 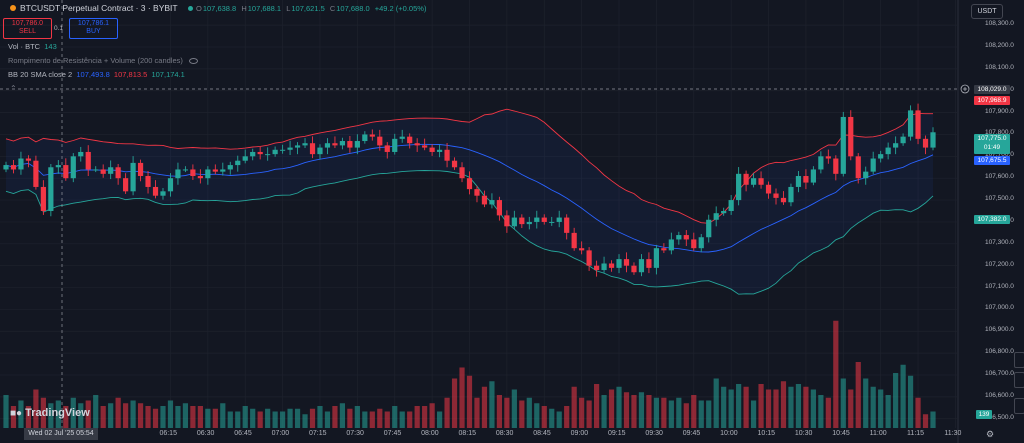 What do you see at coordinates (93, 23) in the screenshot?
I see `buy-price: 107,786.1` at bounding box center [93, 23].